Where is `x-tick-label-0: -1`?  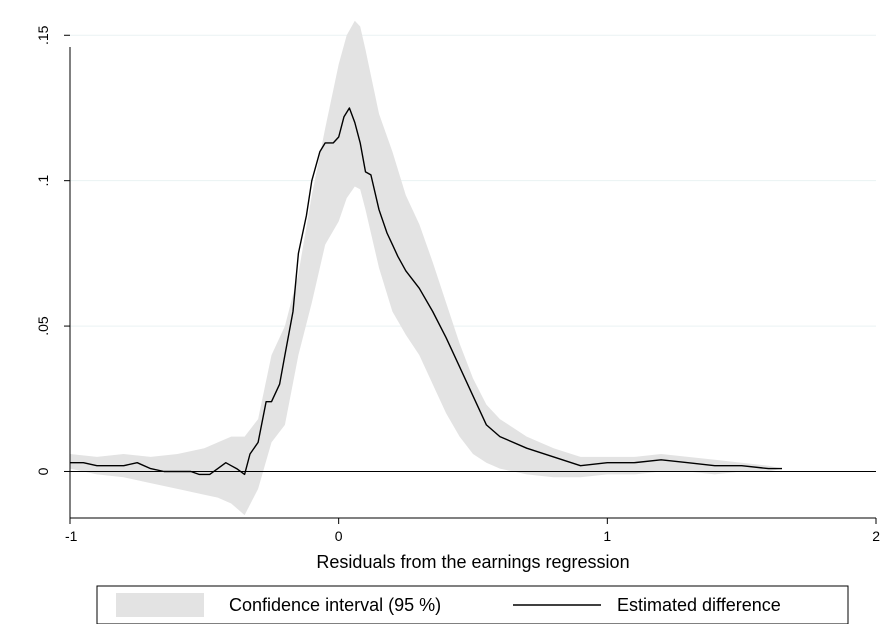
x-tick-label-0: -1 is located at coordinates (71, 536).